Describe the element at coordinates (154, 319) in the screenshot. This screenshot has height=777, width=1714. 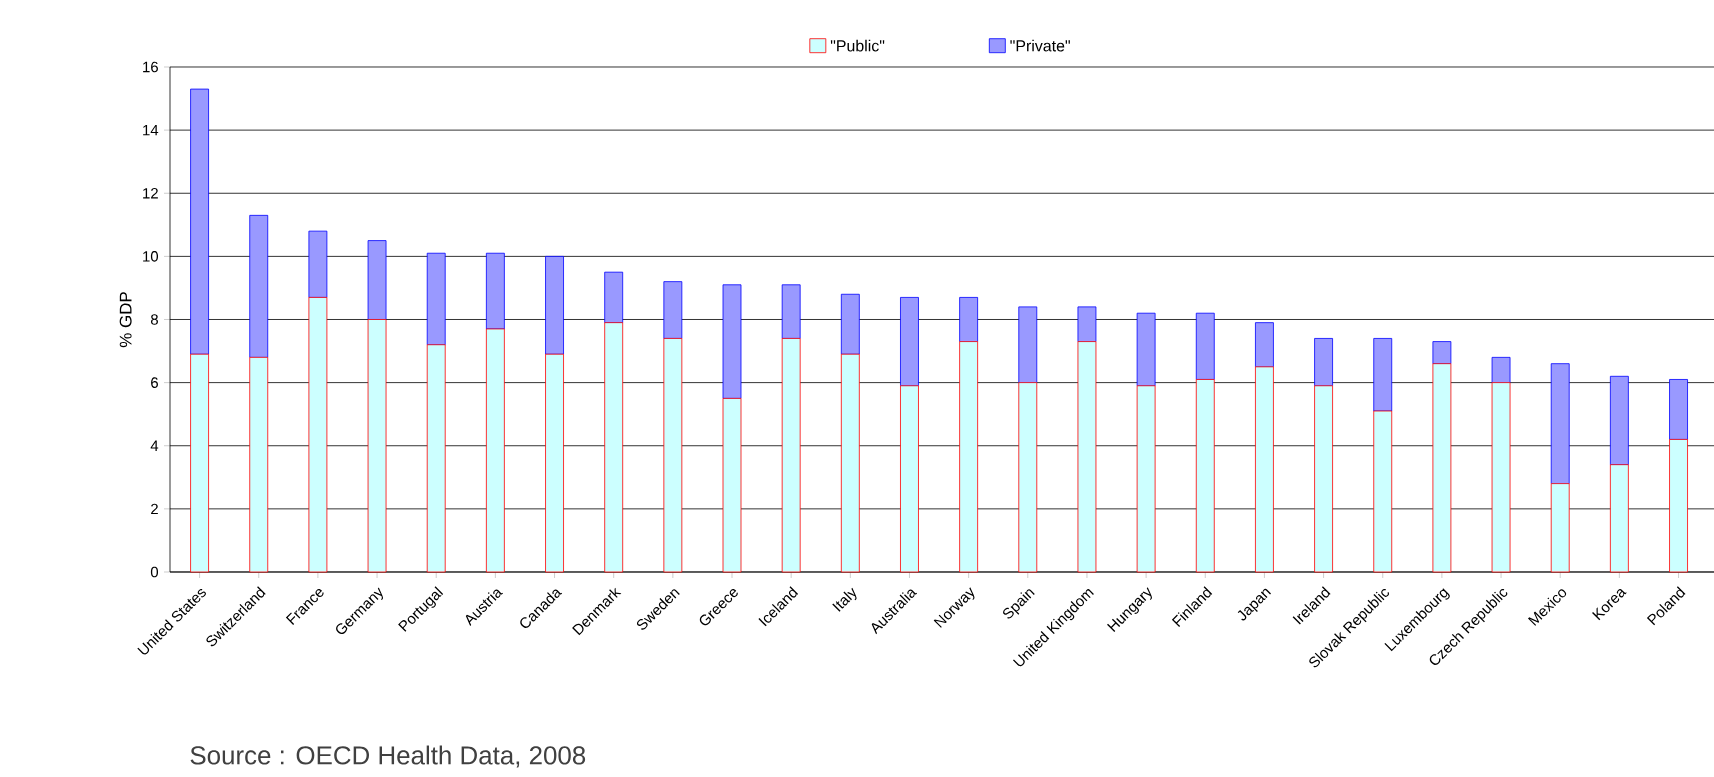
I see `y-tick-label: 8` at that location.